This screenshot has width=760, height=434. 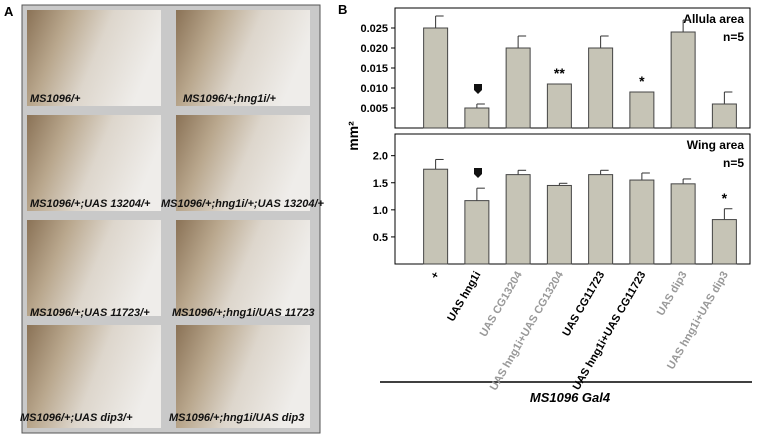 What do you see at coordinates (374, 49) in the screenshot?
I see `y-tick-label: 0.020` at bounding box center [374, 49].